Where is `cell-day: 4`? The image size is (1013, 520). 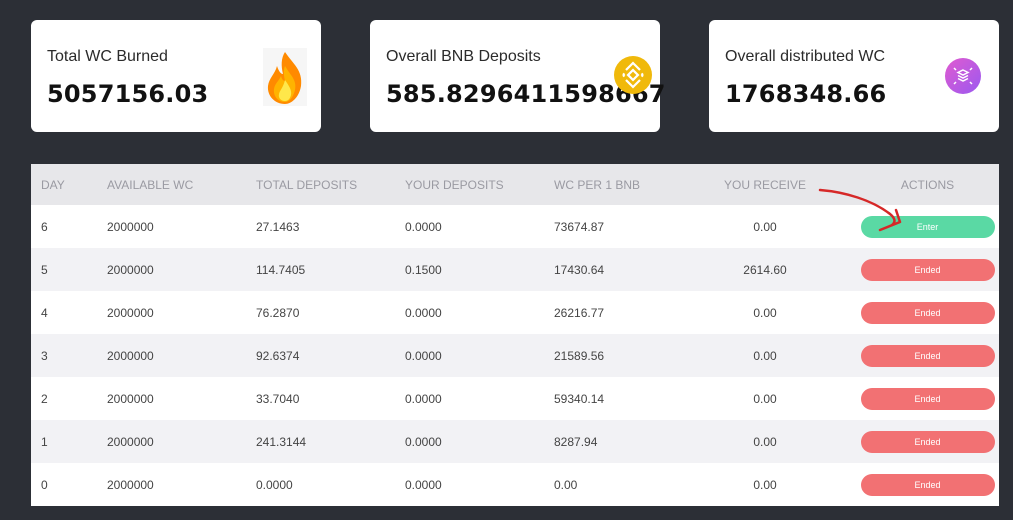 cell-day: 4 is located at coordinates (44, 312).